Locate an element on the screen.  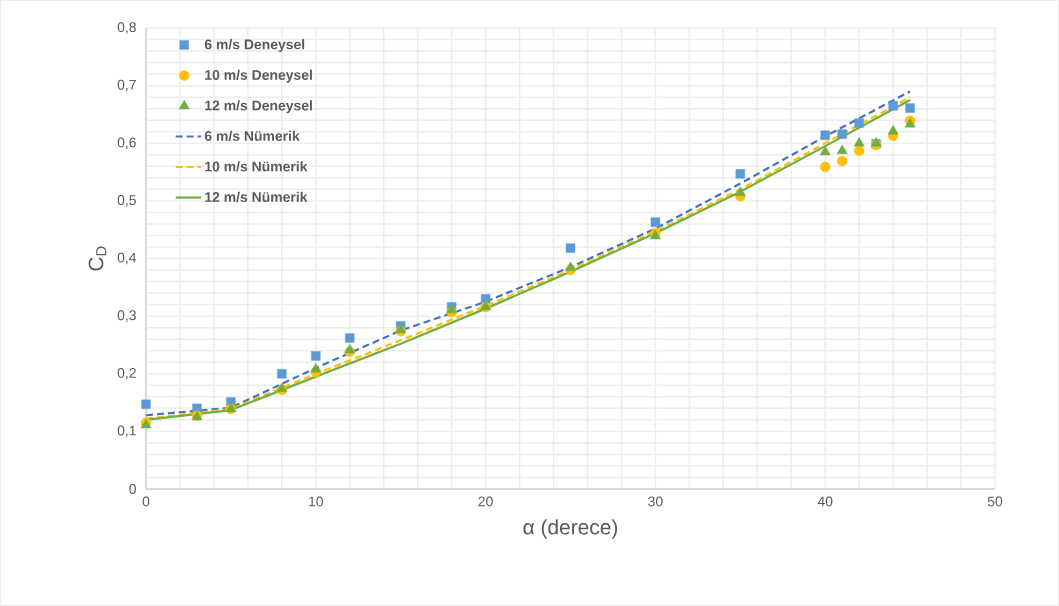
y-tick-label: 0,1 is located at coordinates (126, 431).